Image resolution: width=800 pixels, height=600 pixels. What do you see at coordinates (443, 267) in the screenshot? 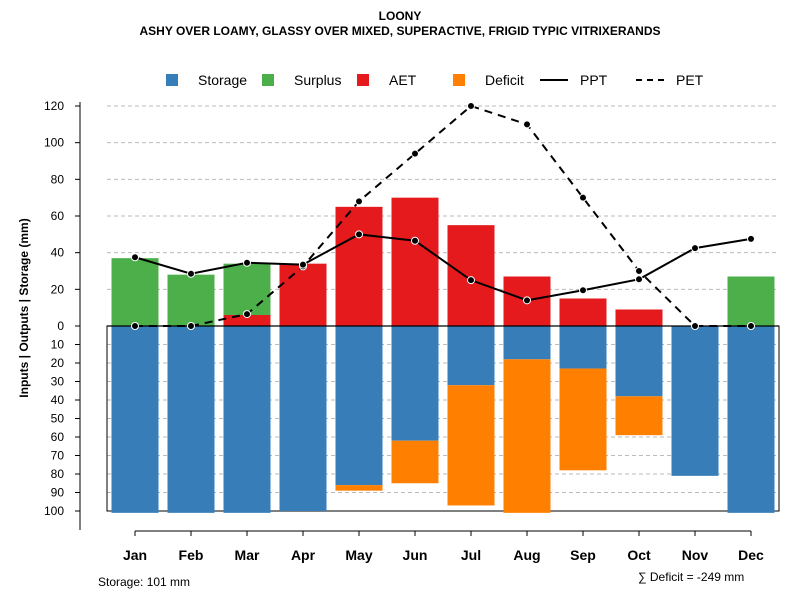
I see `ppt-line` at bounding box center [443, 267].